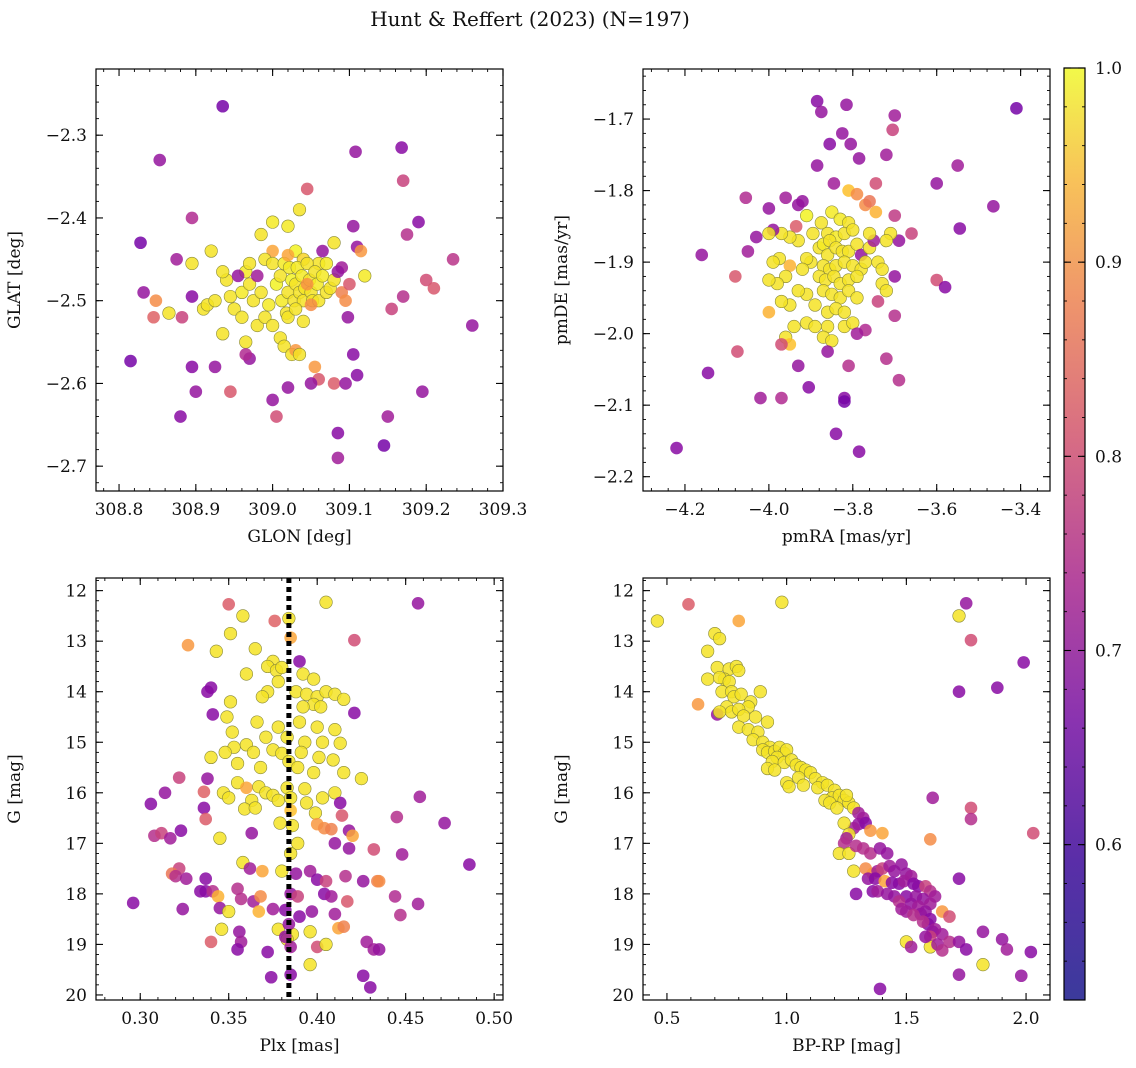 The height and width of the screenshot is (1068, 1136). I want to click on y-tick-label: 19, so click(76, 945).